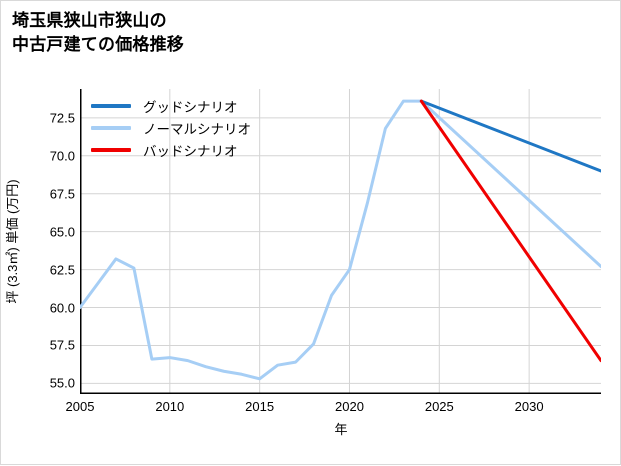  I want to click on x-tick-label: 2005, so click(80, 406).